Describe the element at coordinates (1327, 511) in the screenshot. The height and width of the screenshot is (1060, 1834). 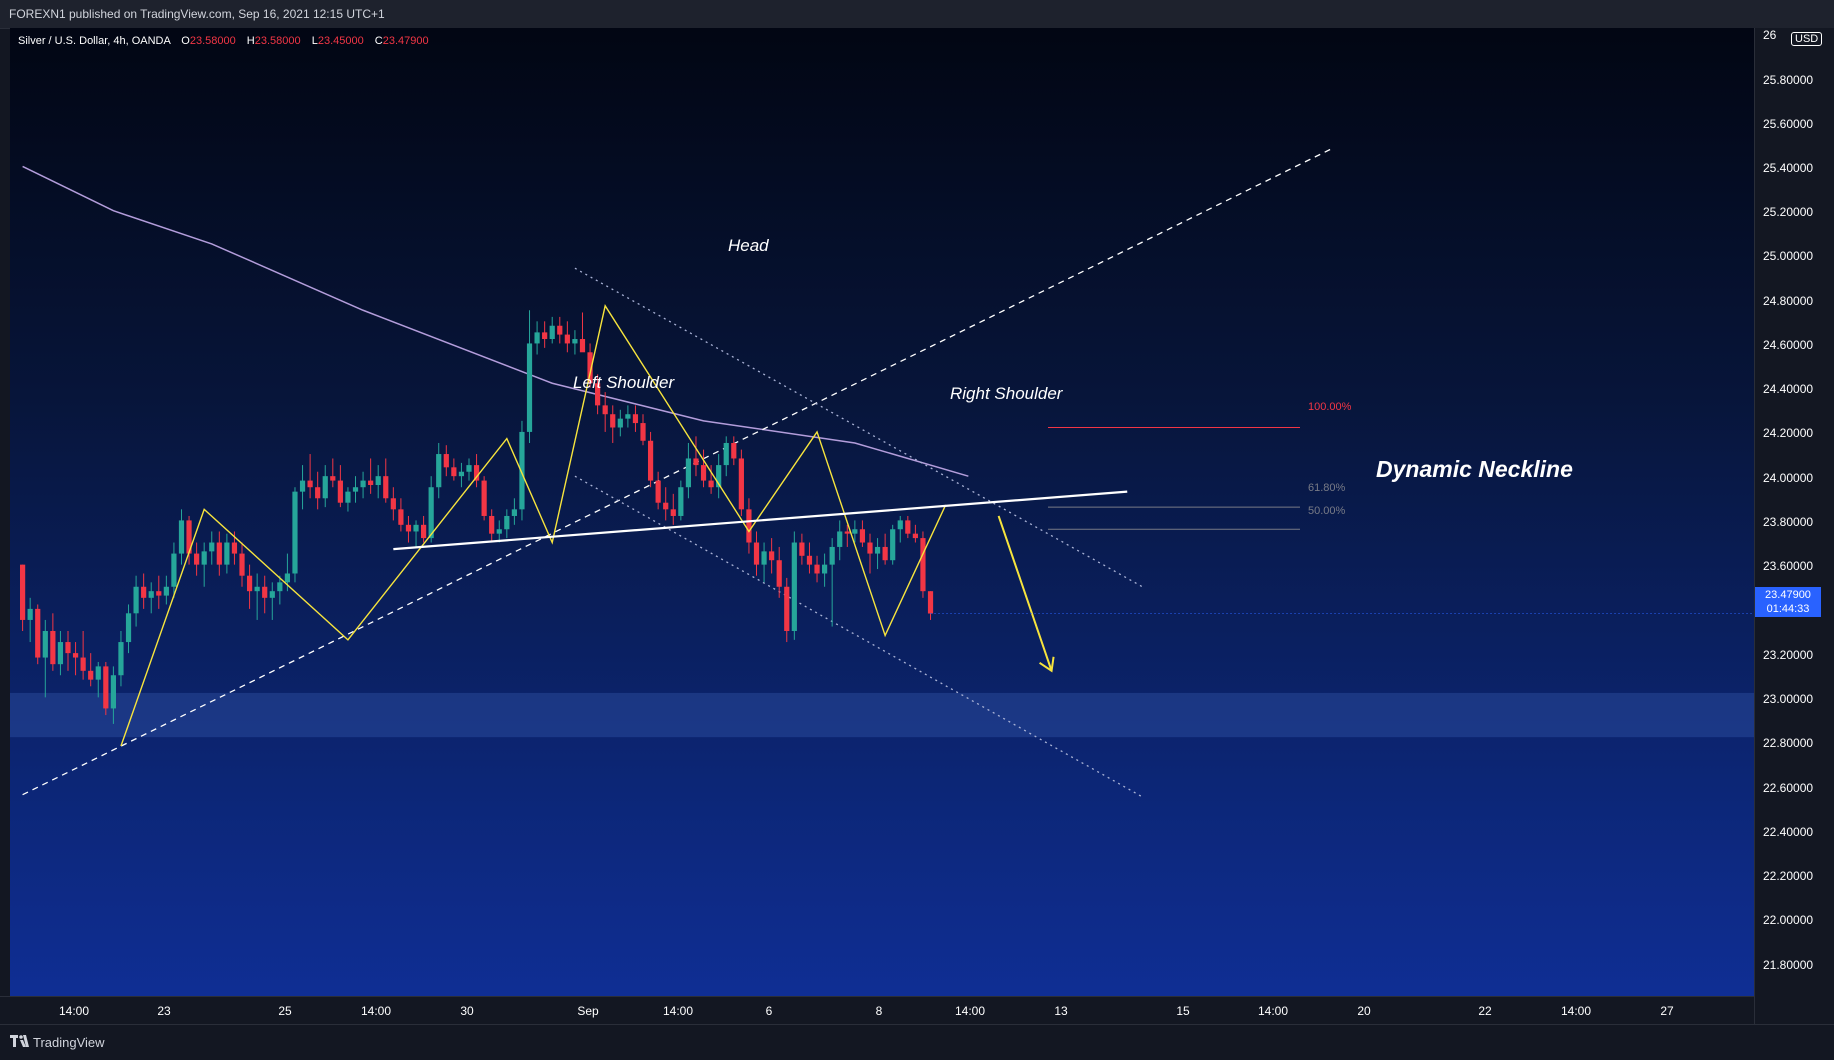
I see `fib-level-50: 50.00%` at that location.